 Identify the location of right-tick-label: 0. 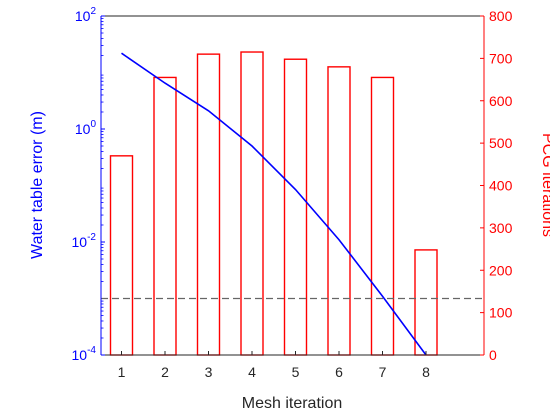
(493, 355).